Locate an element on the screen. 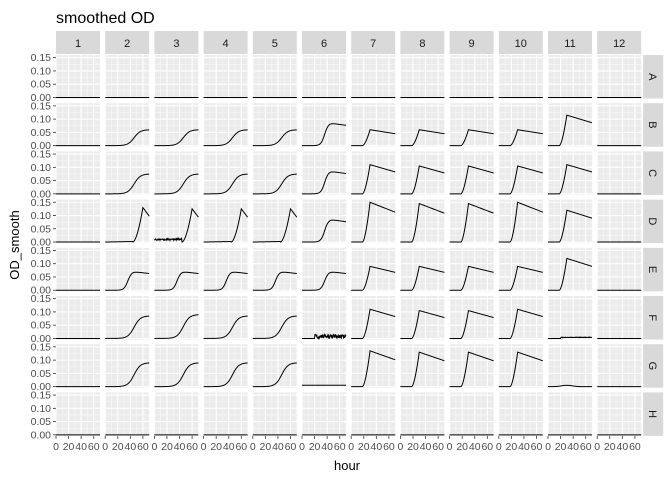 Image resolution: width=672 pixels, height=480 pixels. od-curve-B7 is located at coordinates (373, 138).